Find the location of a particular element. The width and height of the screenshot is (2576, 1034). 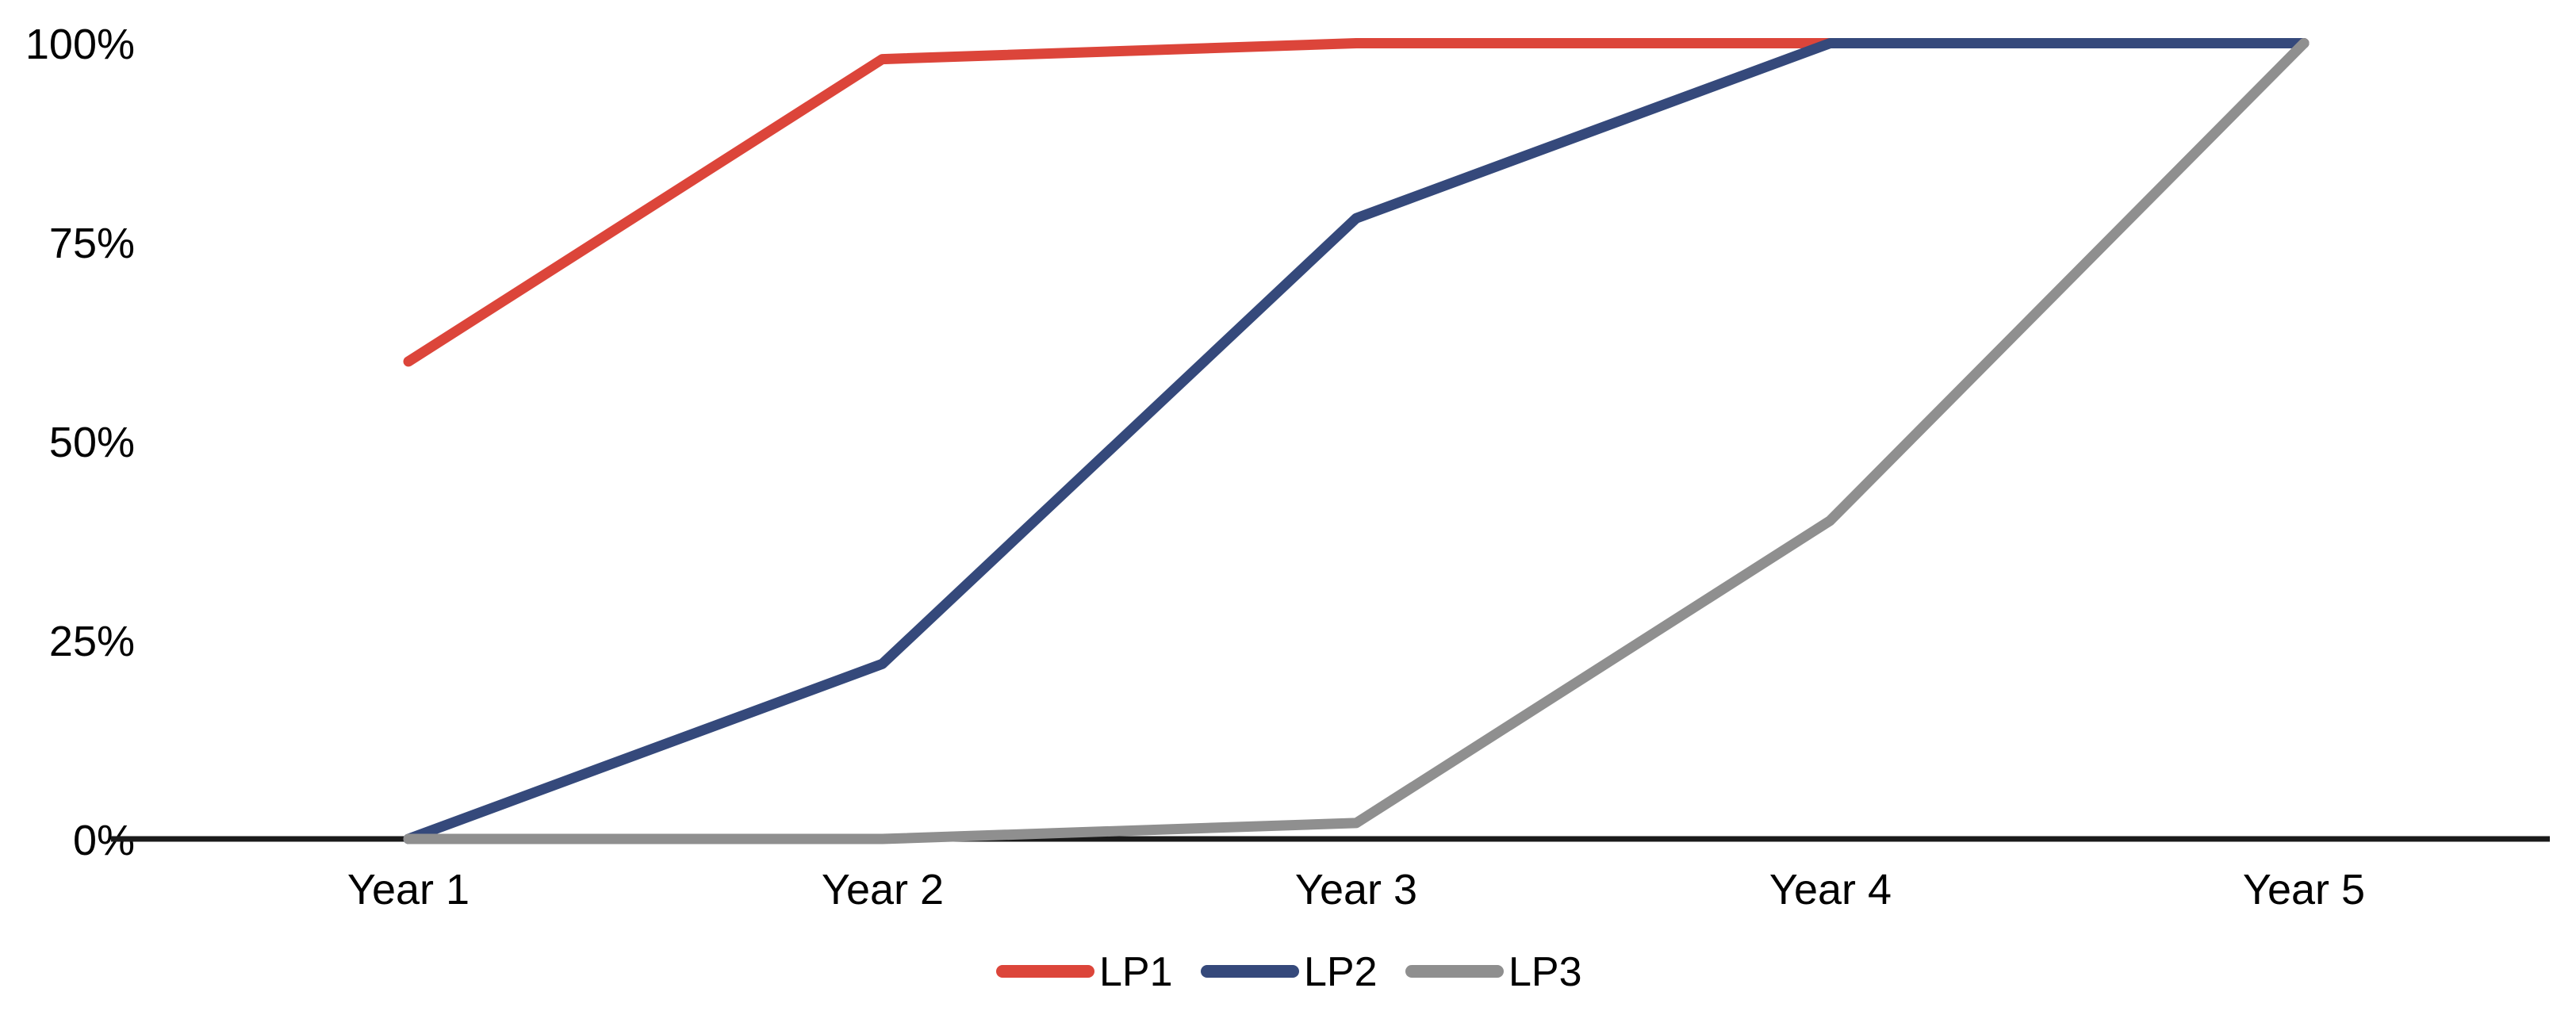

legend: LP1 LP2 LP3 is located at coordinates (1289, 972).